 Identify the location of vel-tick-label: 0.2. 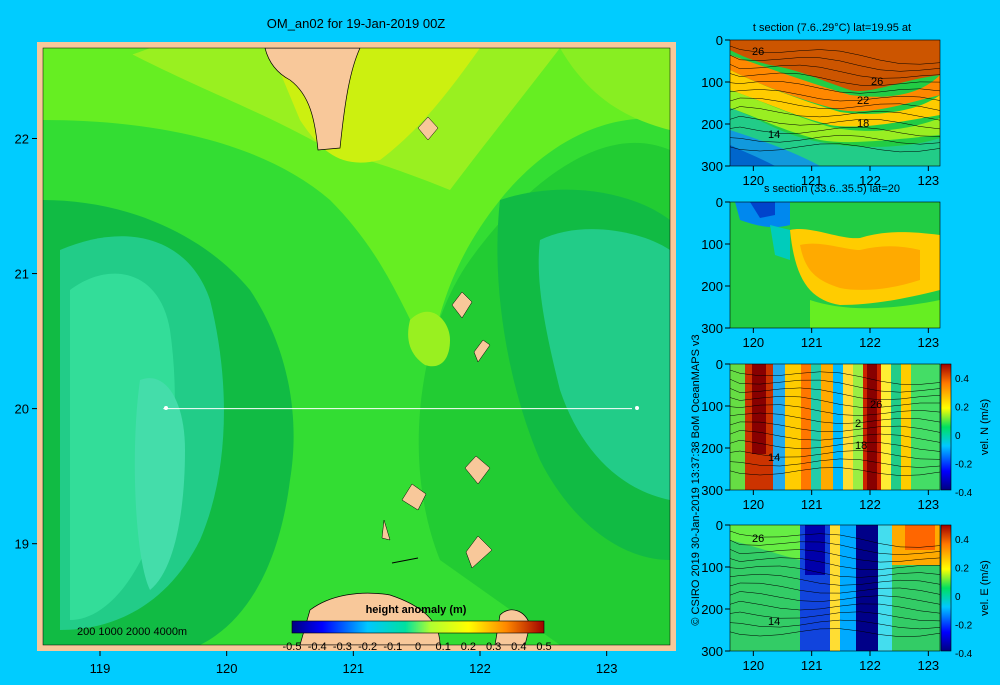
(962, 569).